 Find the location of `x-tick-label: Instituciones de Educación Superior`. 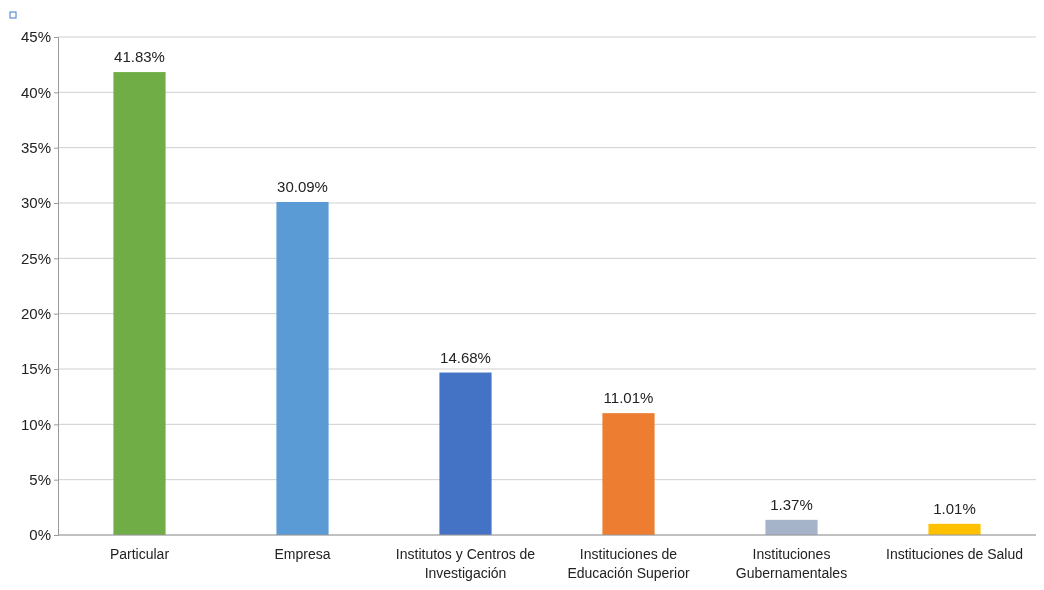

x-tick-label: Instituciones de Educación Superior is located at coordinates (628, 563).